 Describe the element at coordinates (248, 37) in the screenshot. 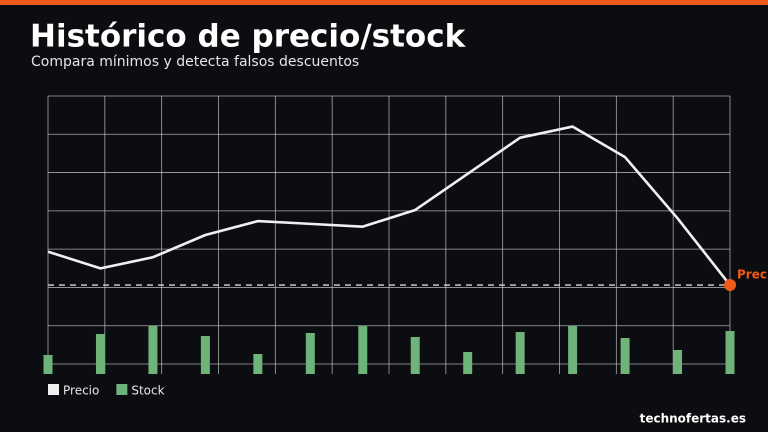

I see `chart-title: Histórico de precio/stock` at that location.